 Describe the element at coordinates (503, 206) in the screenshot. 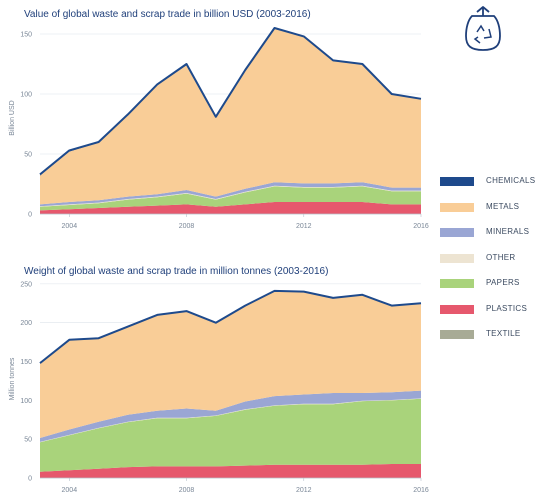

I see `legend-label: METALS` at that location.